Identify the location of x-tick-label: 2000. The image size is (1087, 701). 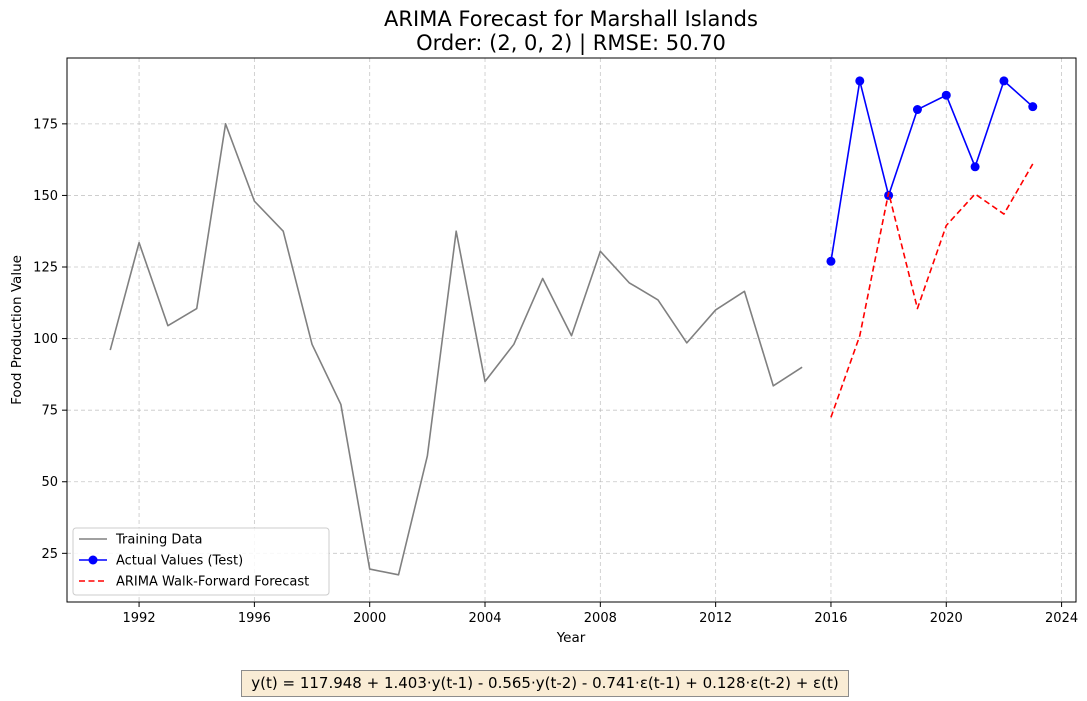
(369, 618).